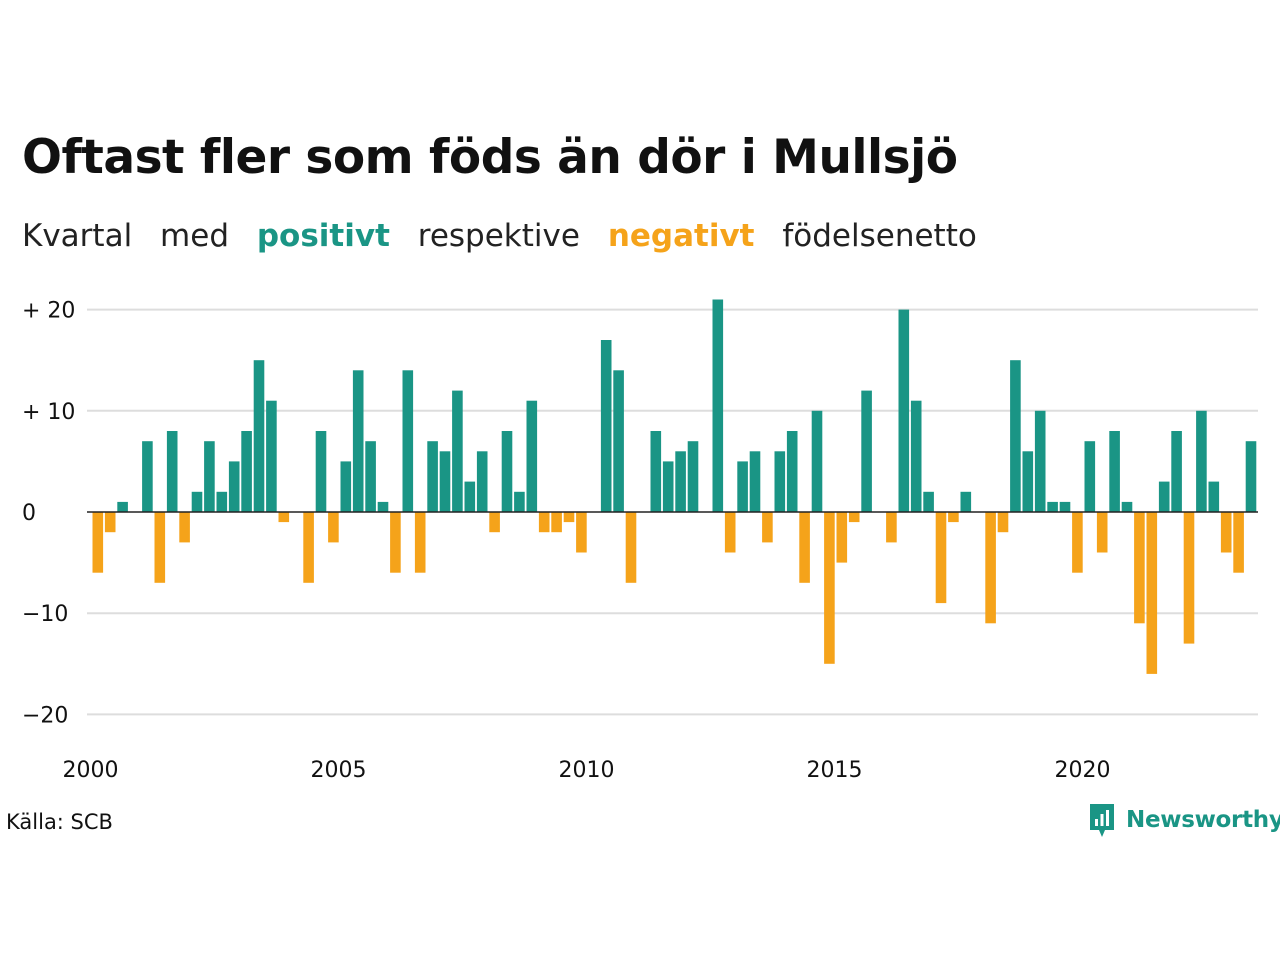 This screenshot has height=960, width=1280. I want to click on subtitle-part-fodelsenetto: födelsenetto, so click(879, 236).